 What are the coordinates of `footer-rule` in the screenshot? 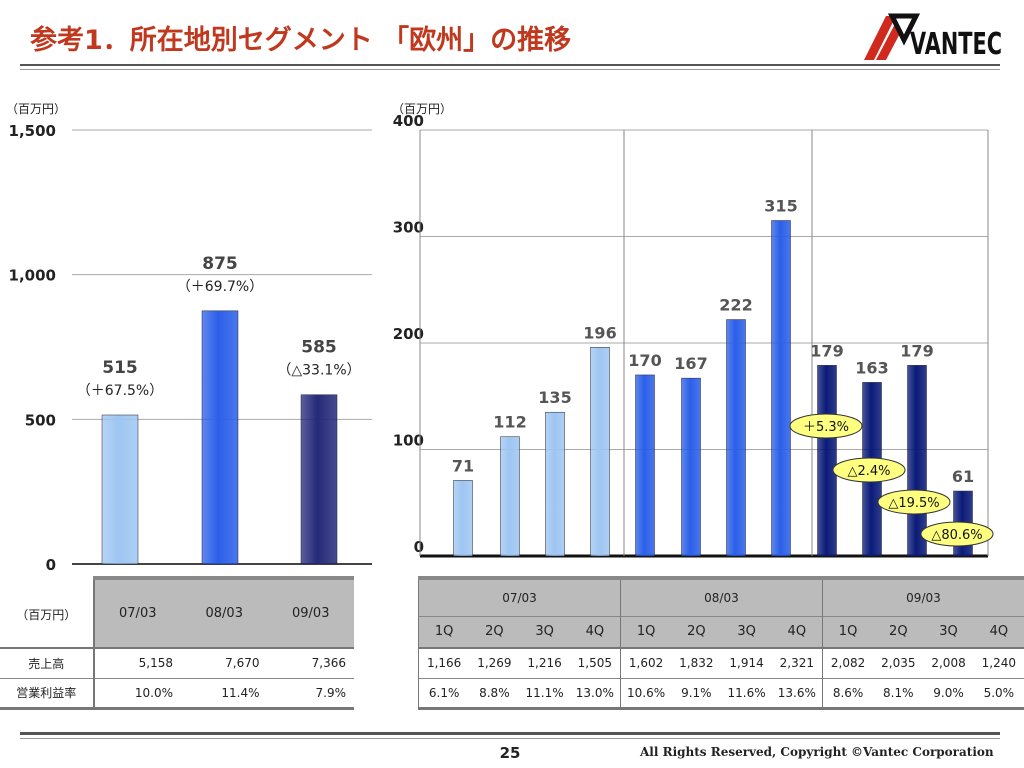 It's located at (510, 733).